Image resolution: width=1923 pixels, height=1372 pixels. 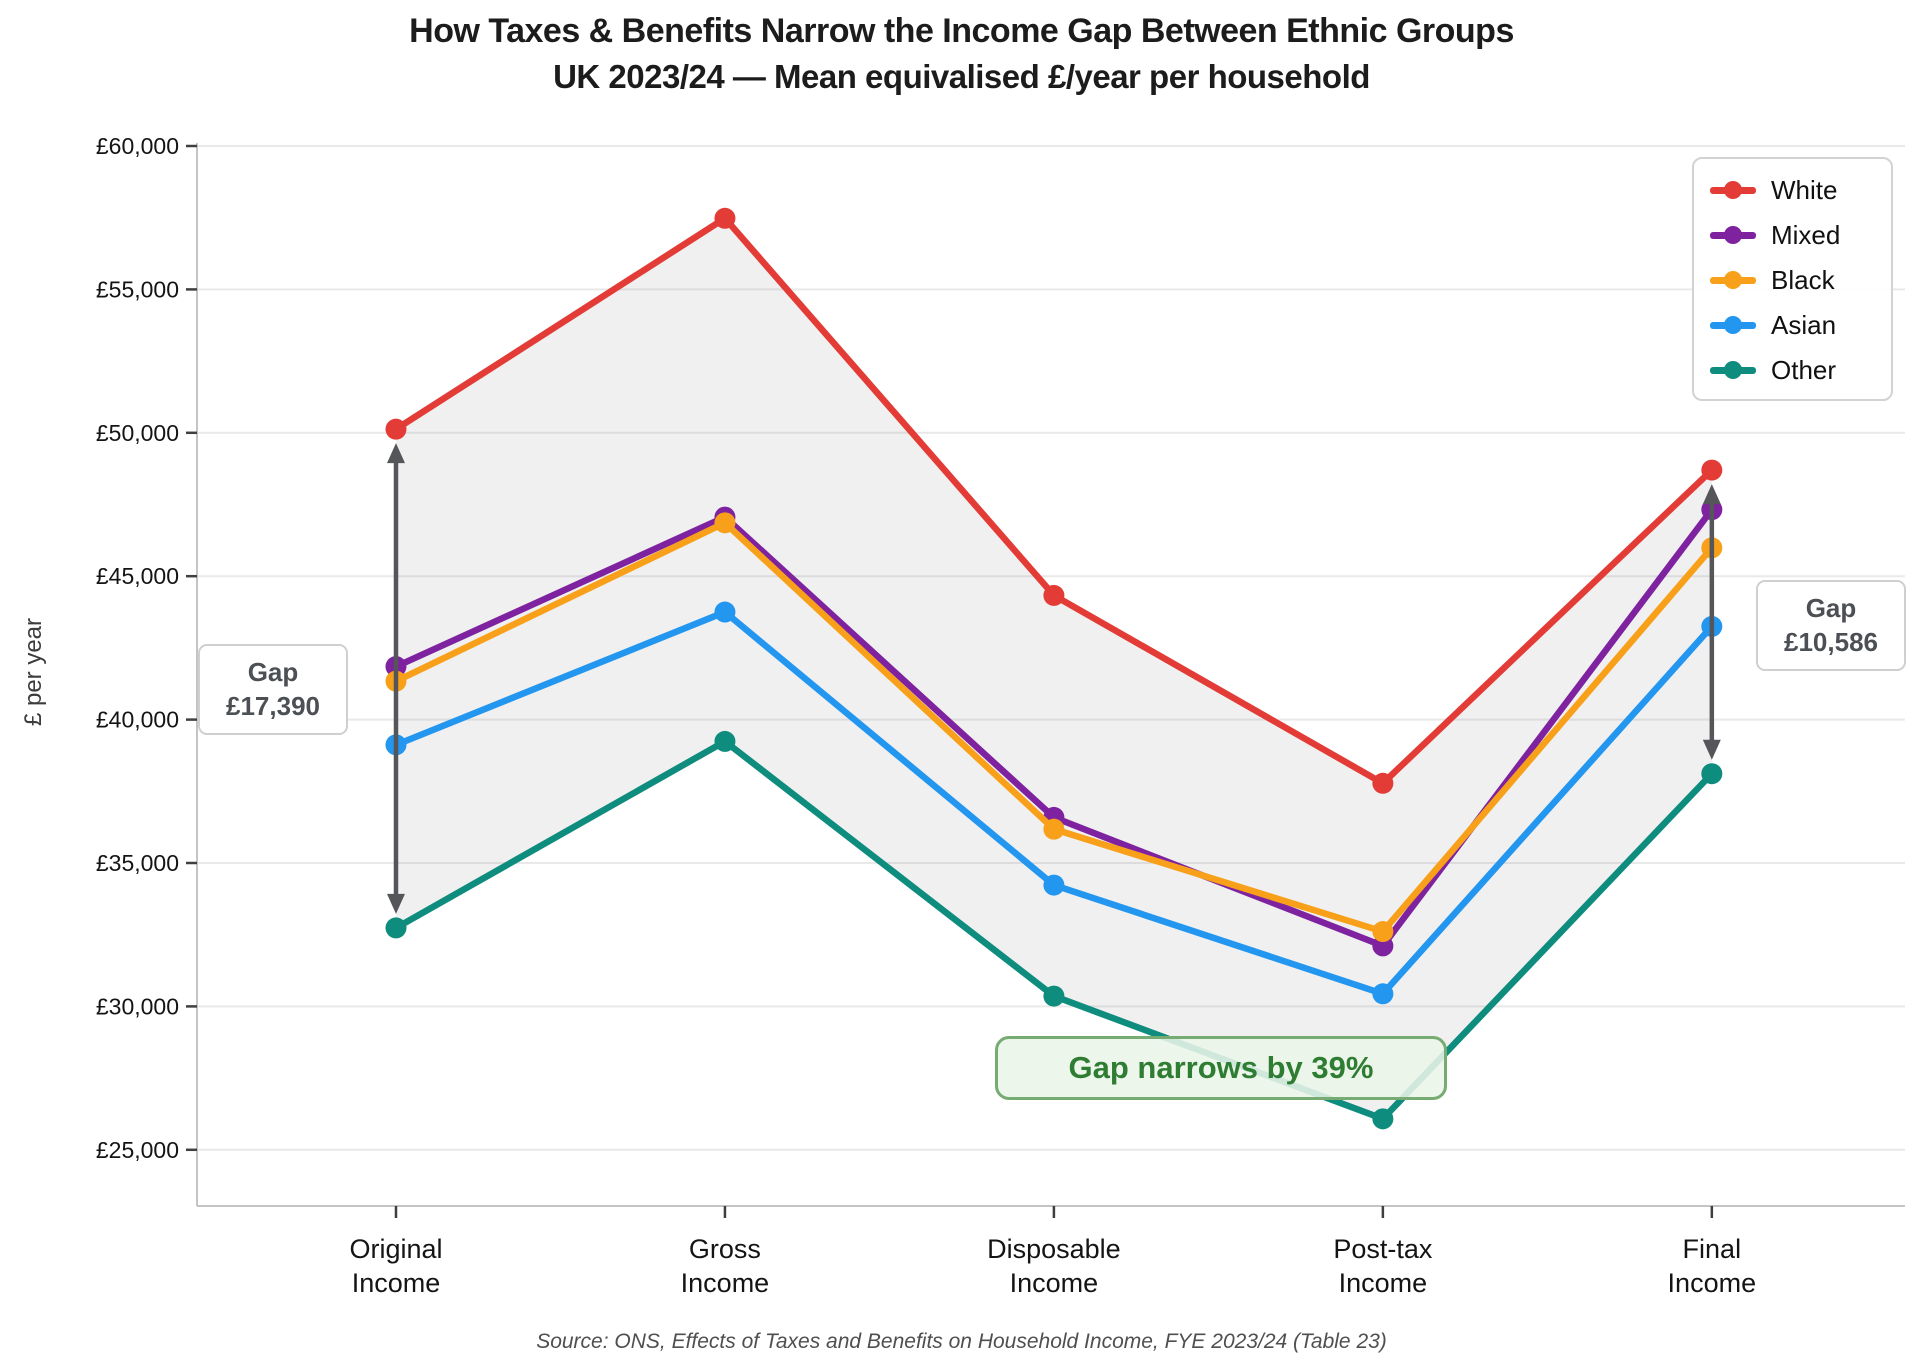 What do you see at coordinates (1806, 234) in the screenshot?
I see `legend-label: Mixed` at bounding box center [1806, 234].